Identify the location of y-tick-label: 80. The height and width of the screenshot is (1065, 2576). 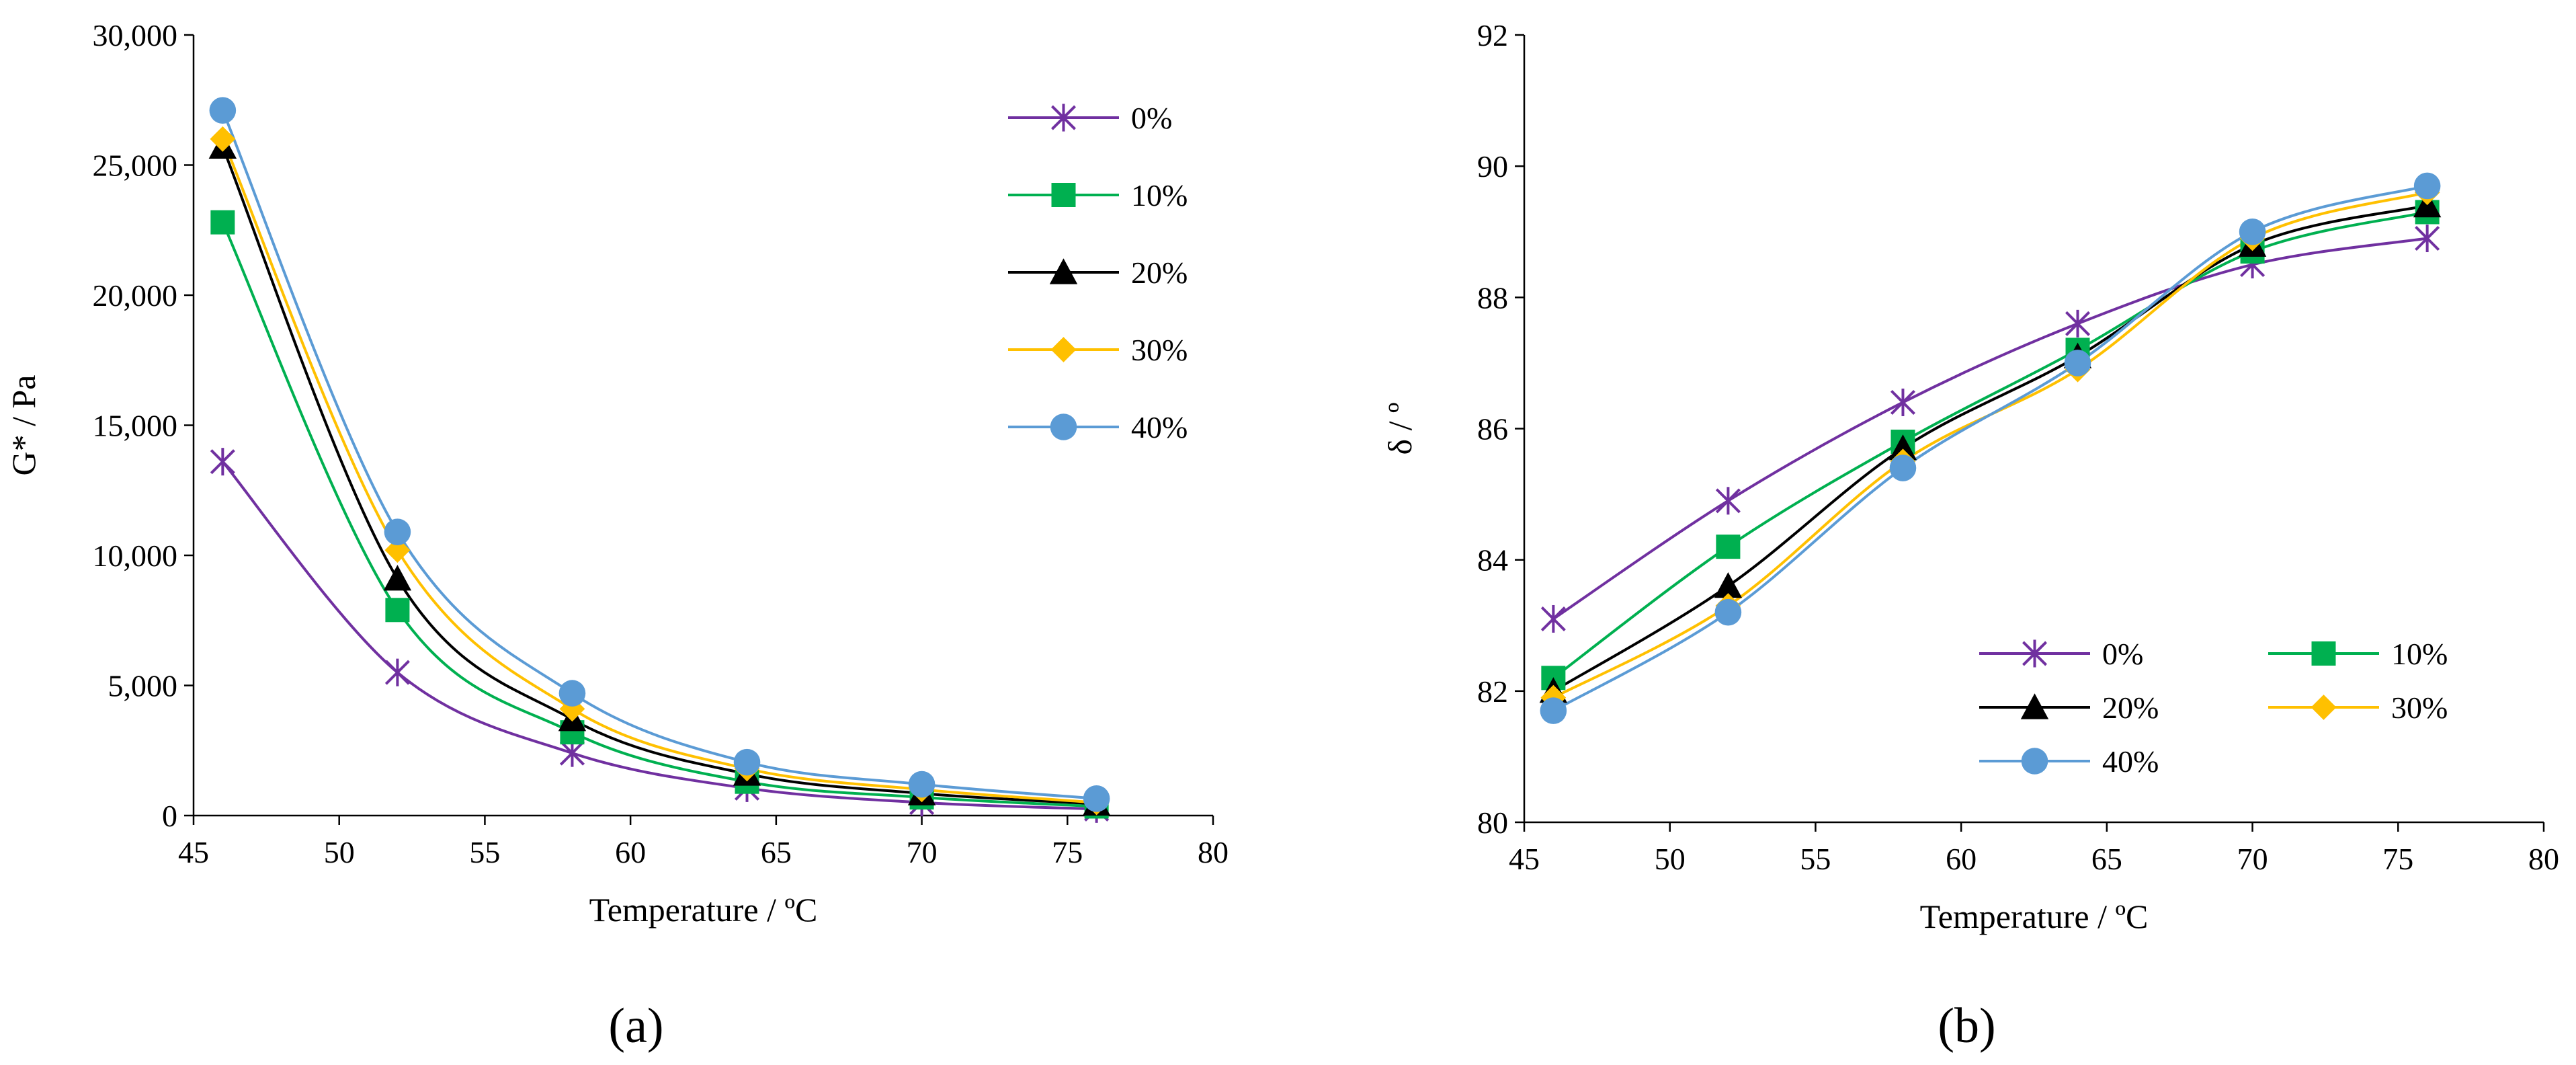
(1492, 823).